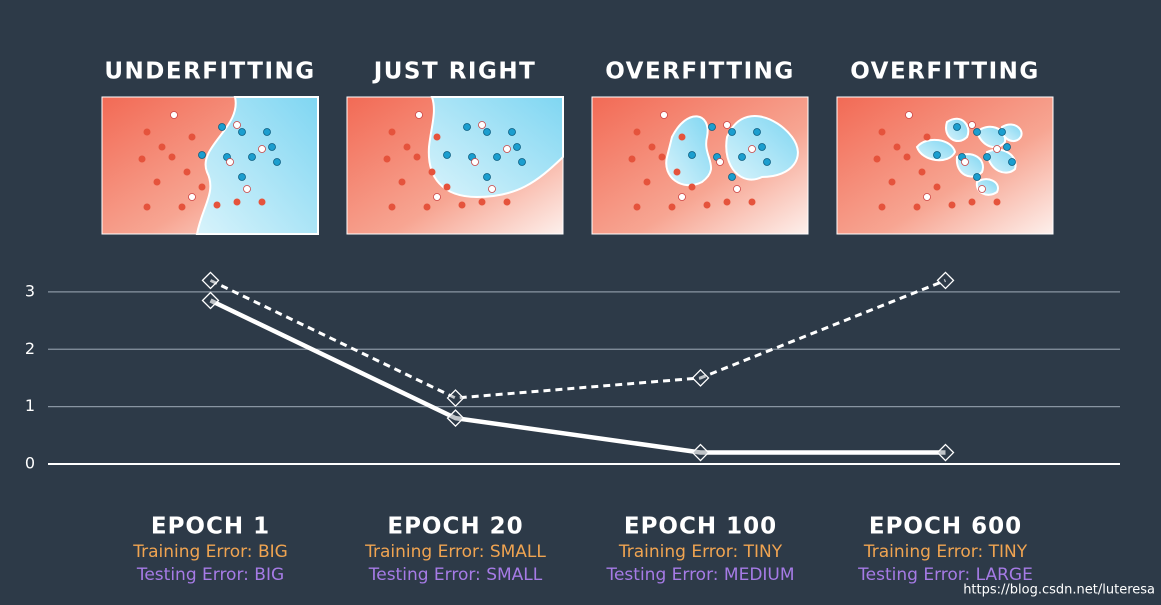  Describe the element at coordinates (210, 552) in the screenshot. I see `training-error: Training Error: BIG` at that location.